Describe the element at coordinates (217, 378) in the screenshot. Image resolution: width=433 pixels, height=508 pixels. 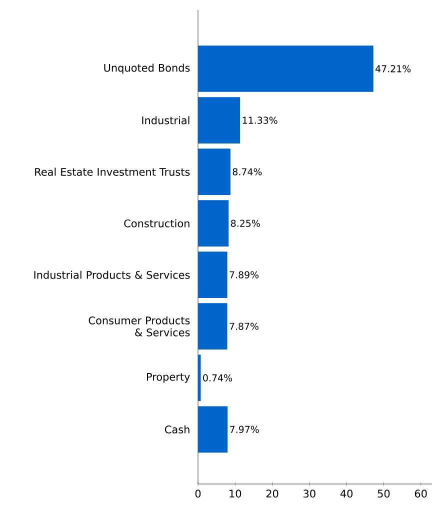
I see `data-label: 0.74%` at that location.